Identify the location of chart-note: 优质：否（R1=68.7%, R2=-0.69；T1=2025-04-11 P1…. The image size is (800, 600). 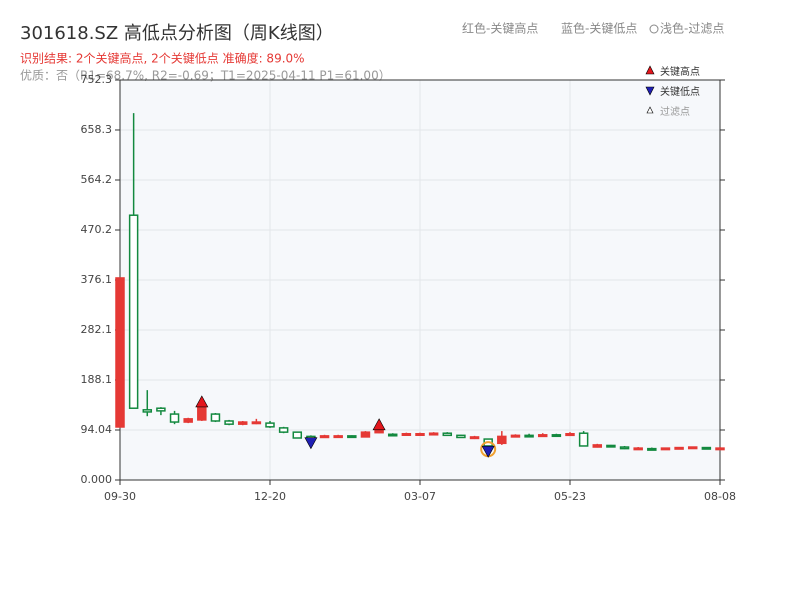
(205, 76).